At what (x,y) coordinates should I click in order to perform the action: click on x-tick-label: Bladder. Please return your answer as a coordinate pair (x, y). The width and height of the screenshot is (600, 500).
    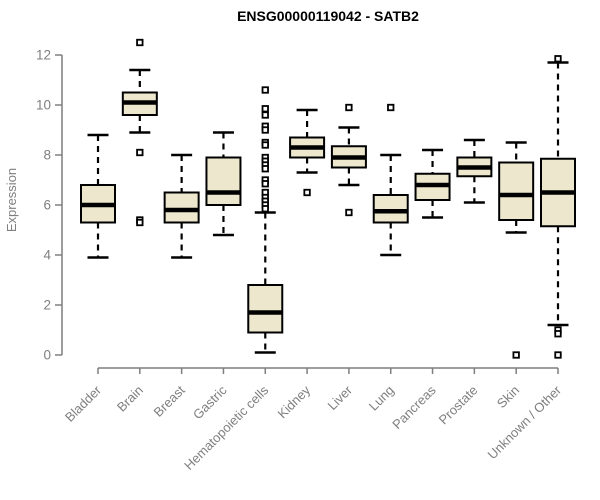
    Looking at the image, I should click on (83, 403).